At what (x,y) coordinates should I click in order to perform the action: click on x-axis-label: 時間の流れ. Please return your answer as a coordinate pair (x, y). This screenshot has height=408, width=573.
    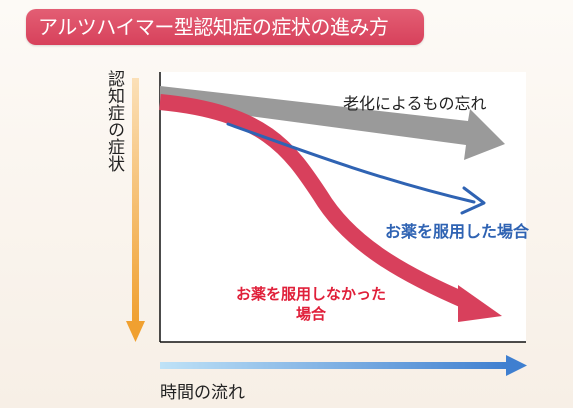
    Looking at the image, I should click on (202, 393).